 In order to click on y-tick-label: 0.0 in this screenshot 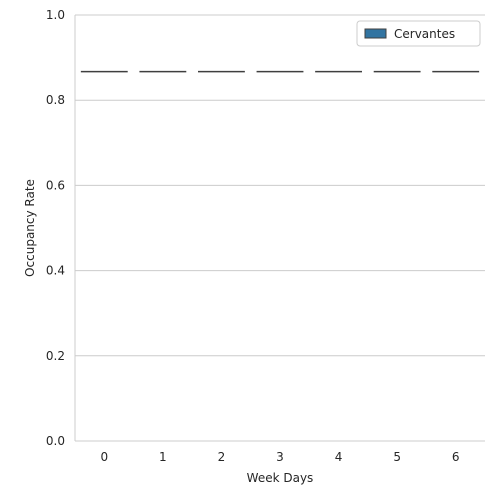, I will do `click(55, 441)`.